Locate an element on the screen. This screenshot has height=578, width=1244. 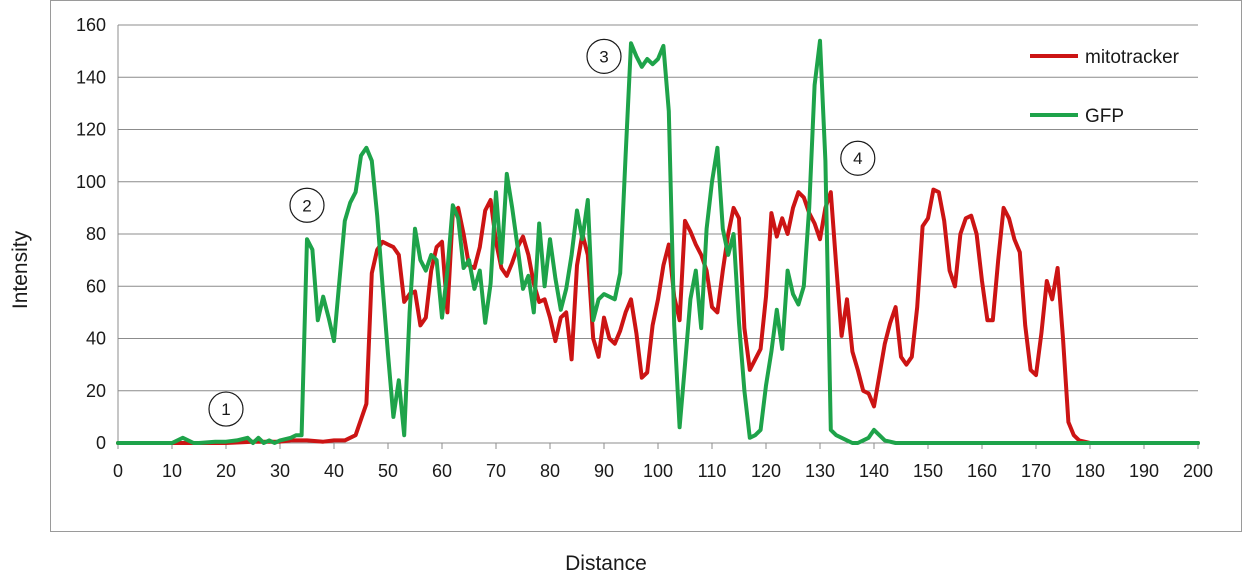
x-tick-label-150: 150 is located at coordinates (928, 471).